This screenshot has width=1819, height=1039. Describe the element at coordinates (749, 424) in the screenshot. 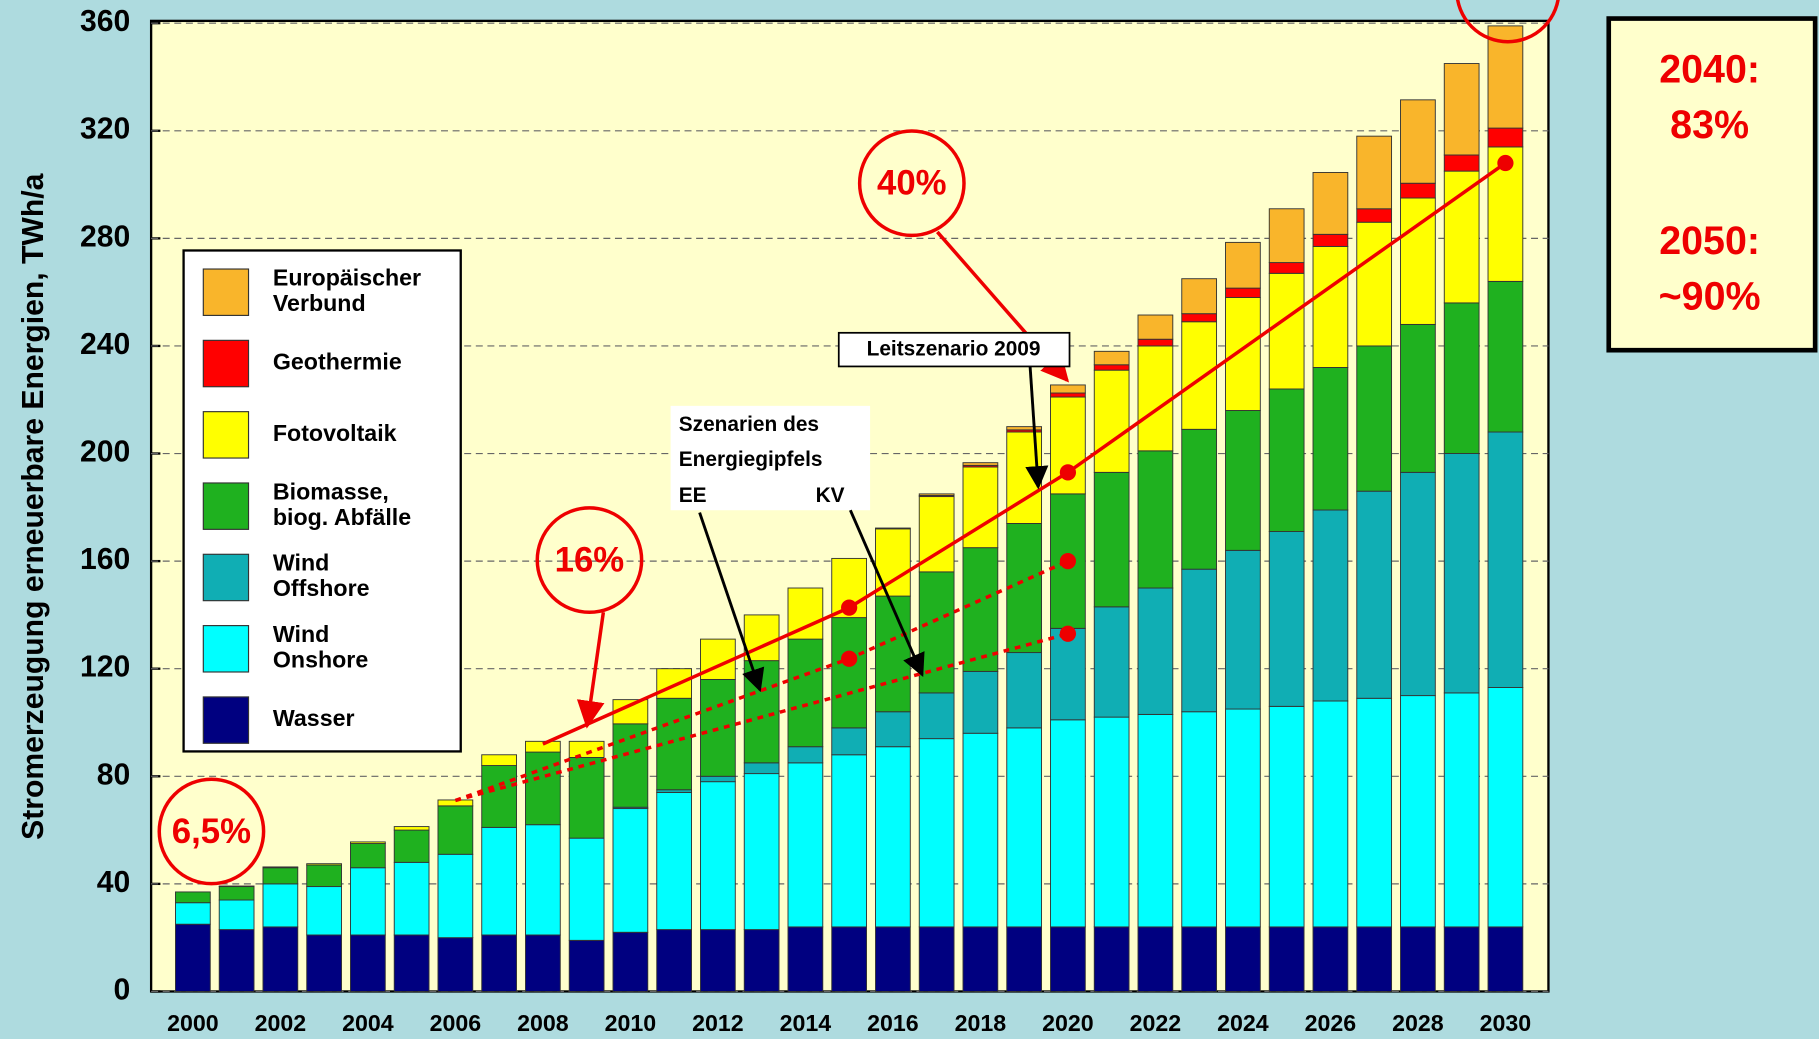

I see `annotation: Szenarien des` at that location.